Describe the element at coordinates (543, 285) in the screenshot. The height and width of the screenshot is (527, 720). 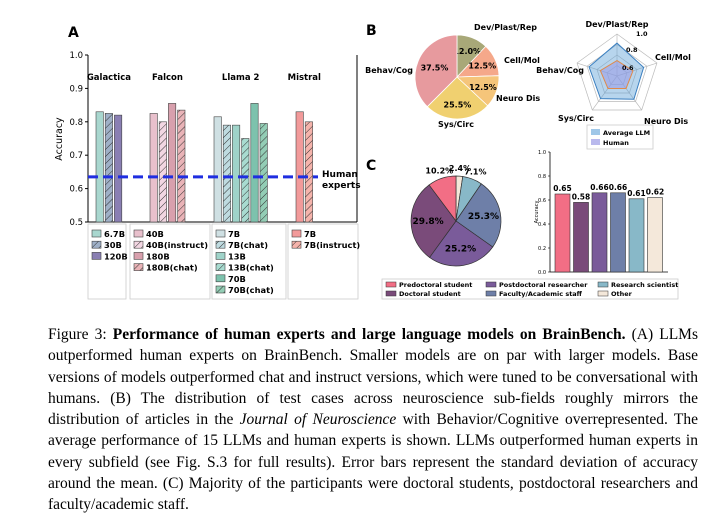
I see `c-legend-label: Postdoctoral researcher` at that location.